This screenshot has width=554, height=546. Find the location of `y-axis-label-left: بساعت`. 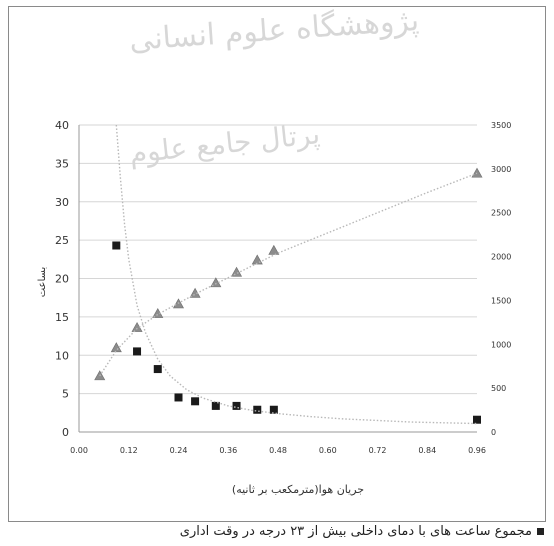

y-axis-label-left: بساعت is located at coordinates (42, 282).